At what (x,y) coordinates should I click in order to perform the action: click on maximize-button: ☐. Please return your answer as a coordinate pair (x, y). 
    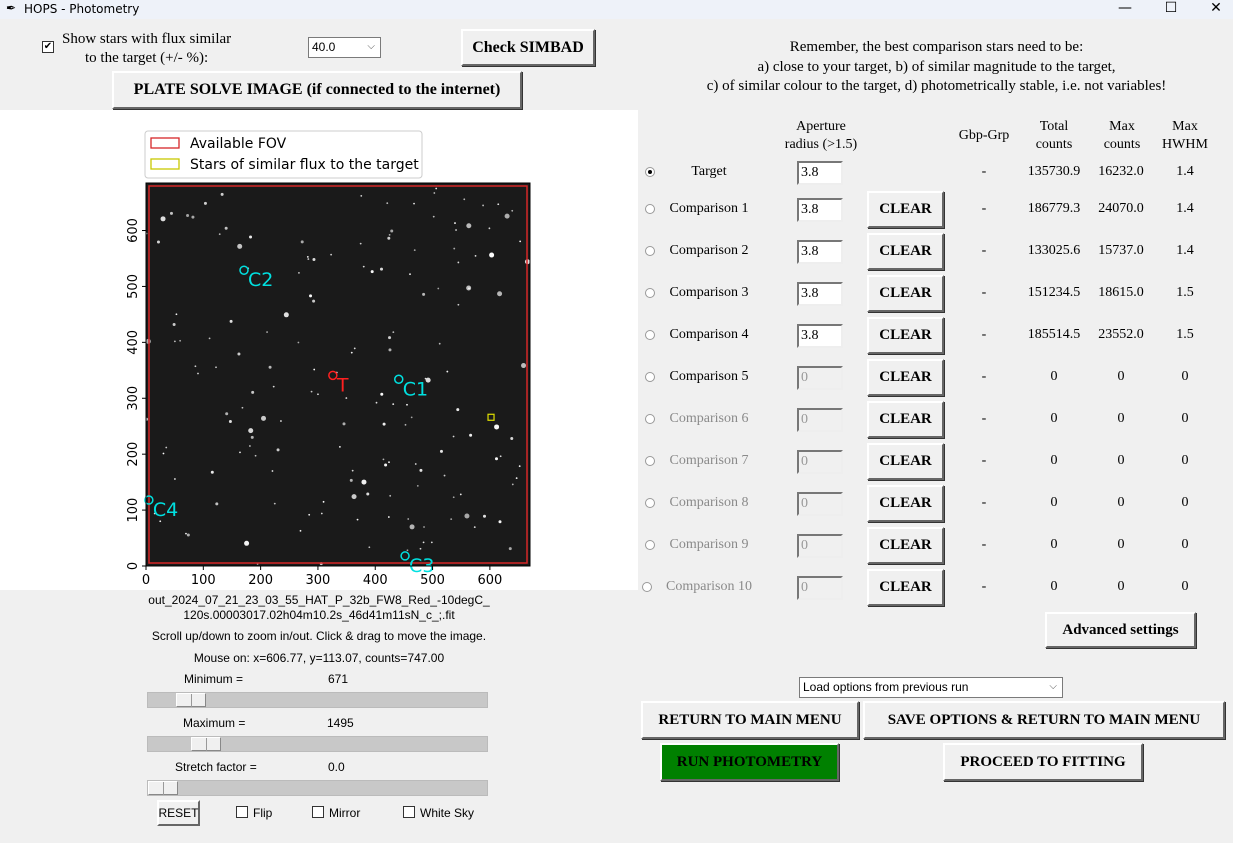
    Looking at the image, I should click on (1171, 8).